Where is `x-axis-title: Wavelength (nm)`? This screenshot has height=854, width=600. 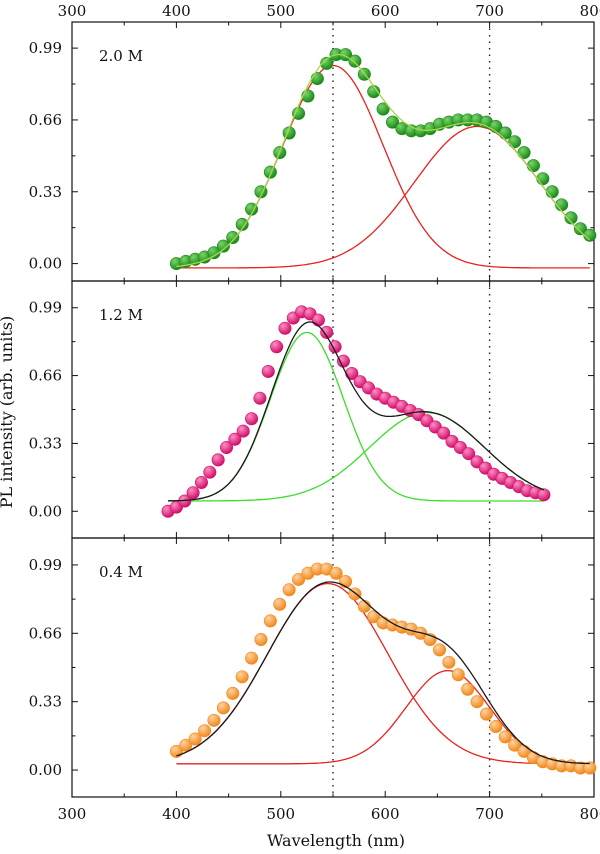 x-axis-title: Wavelength (nm) is located at coordinates (336, 840).